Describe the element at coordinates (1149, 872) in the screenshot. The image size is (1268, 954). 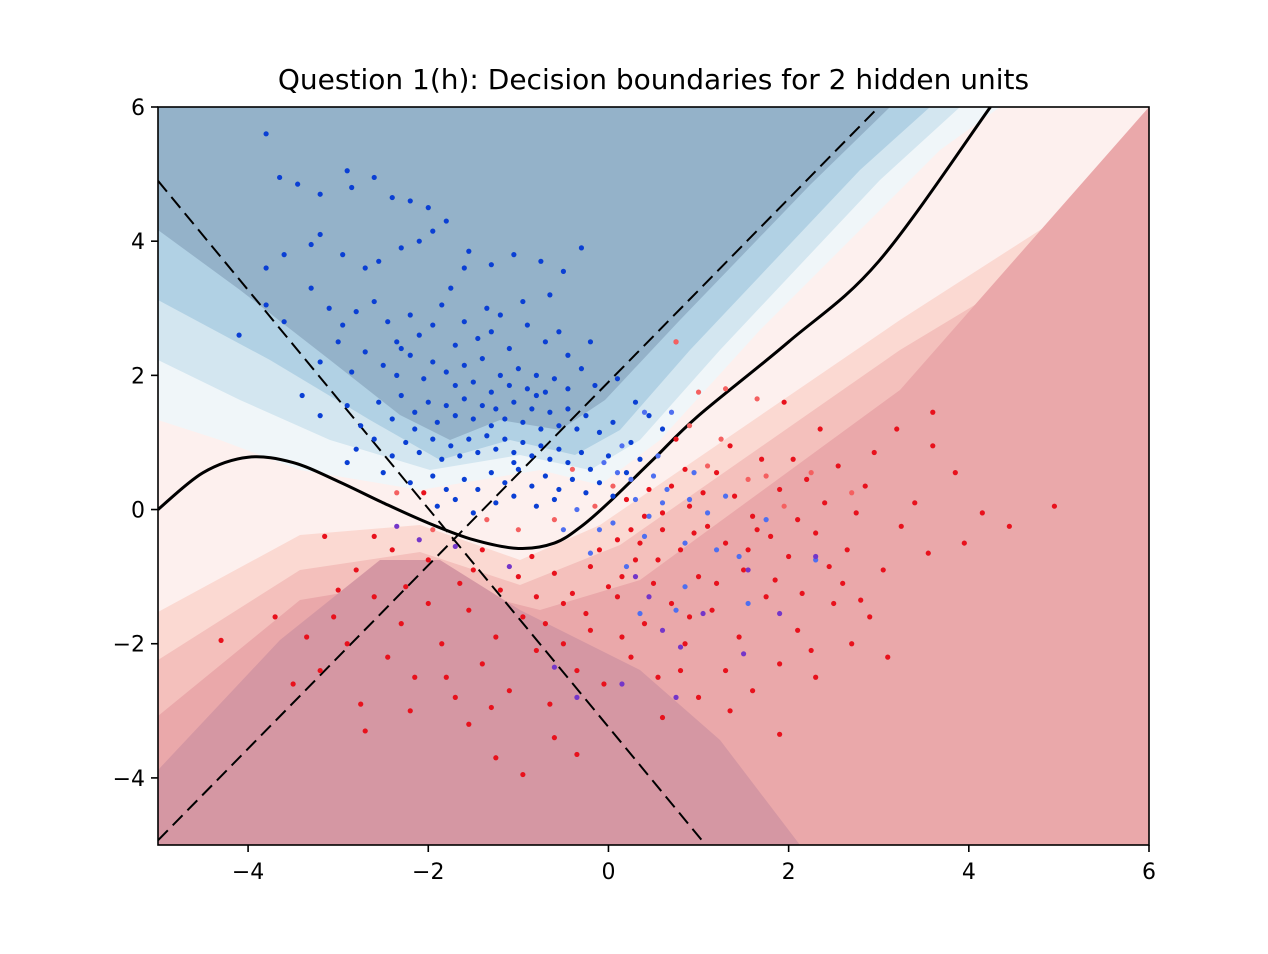
I see `x-tick-label: 6` at that location.